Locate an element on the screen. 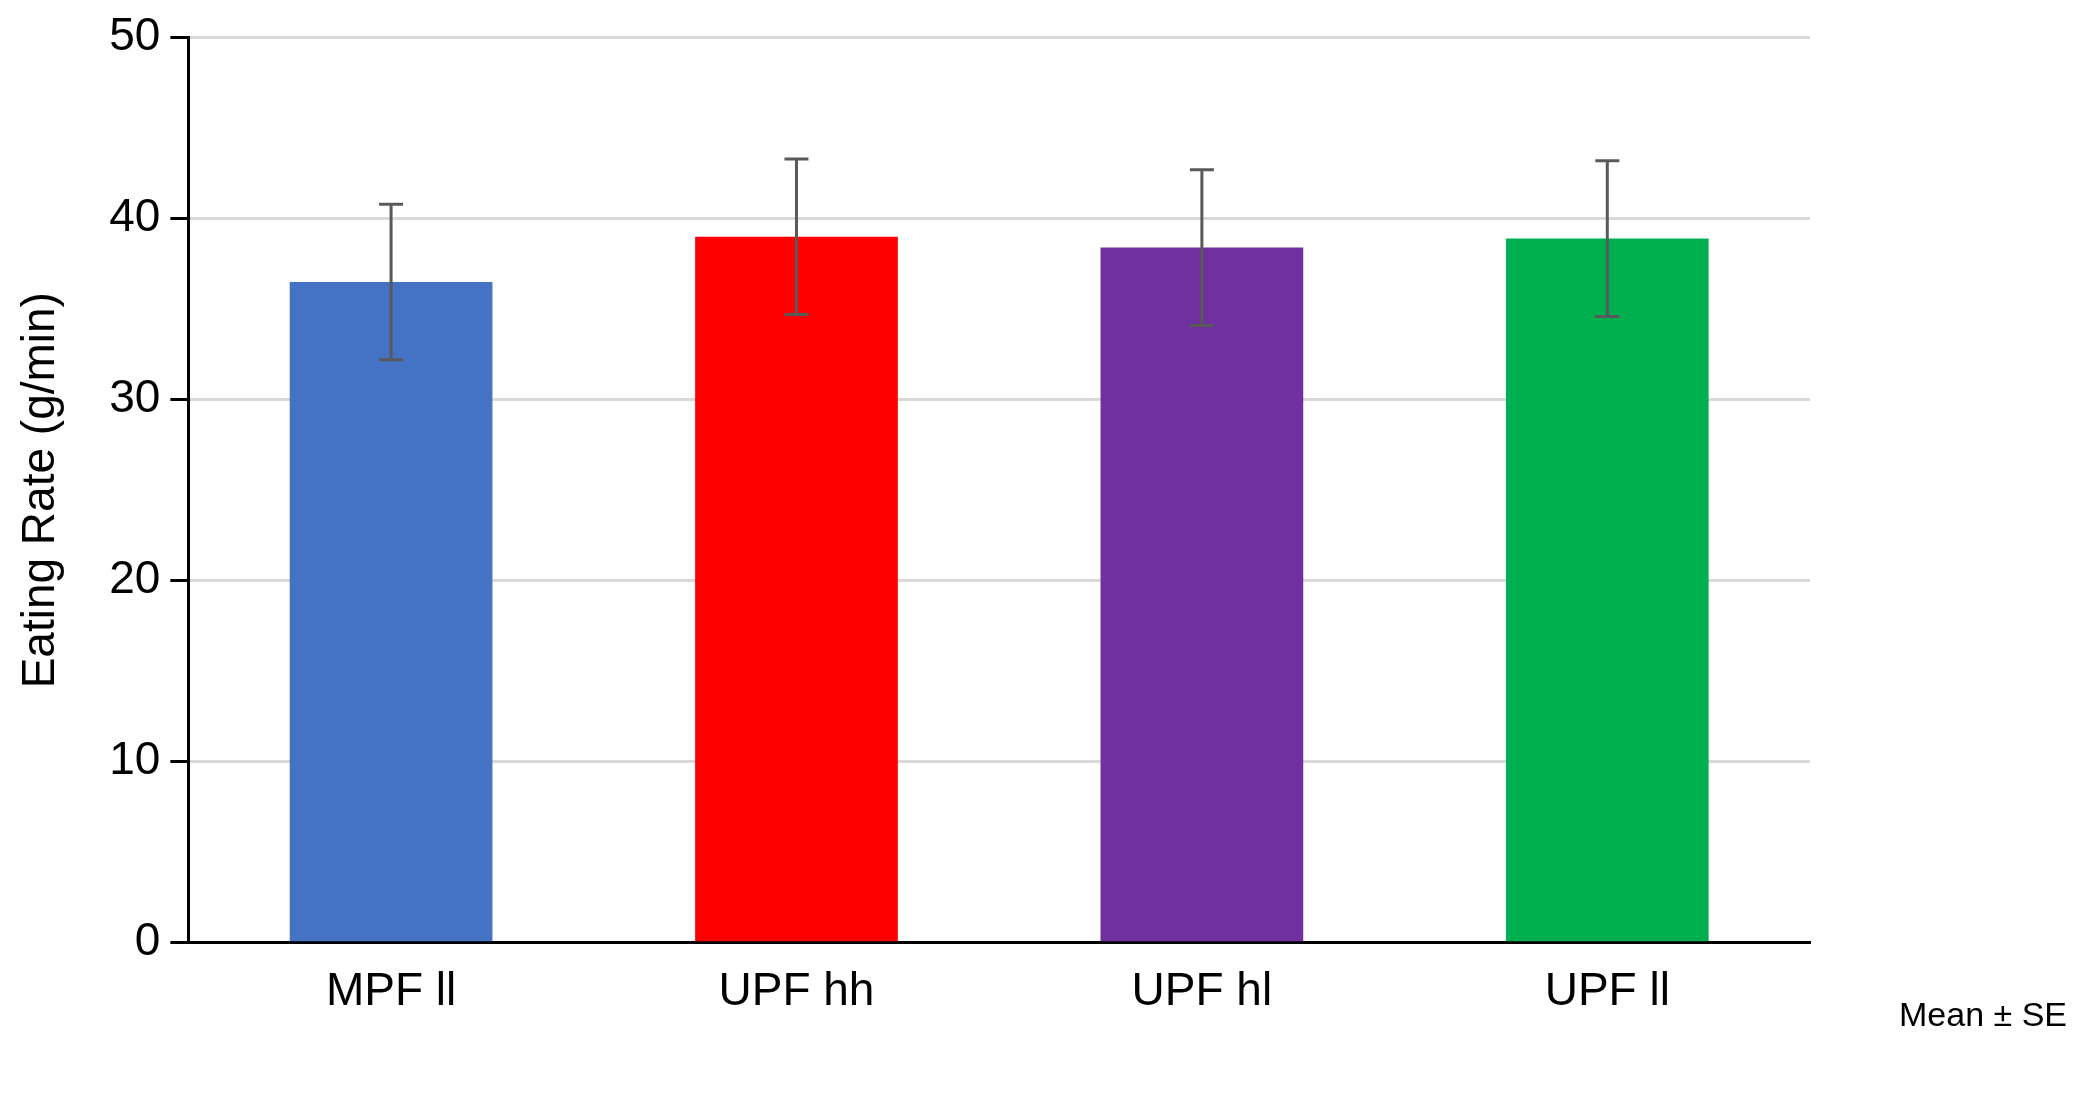  y-axis-title: Eating Rate (g/min) is located at coordinates (38, 490).